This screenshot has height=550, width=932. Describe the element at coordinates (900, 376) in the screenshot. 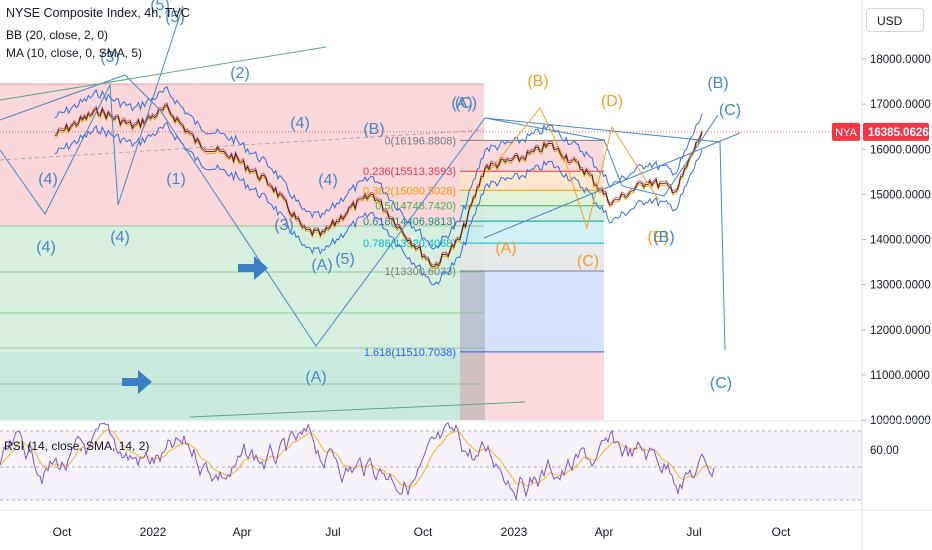

I see `price-axis-label: 11000.0000` at that location.